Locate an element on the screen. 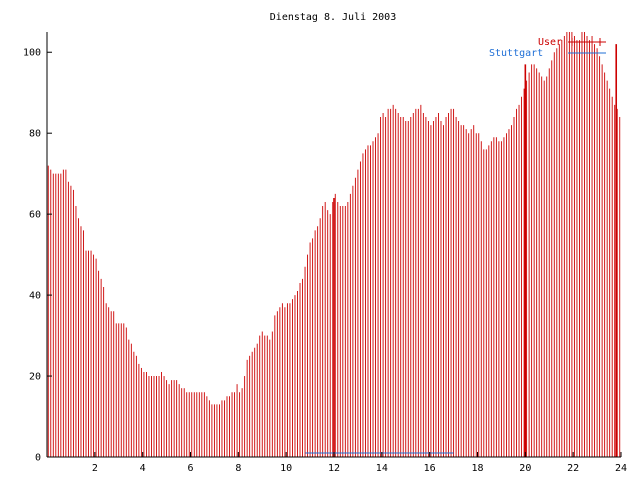 The height and width of the screenshot is (480, 640). x-tick-label: 4 is located at coordinates (143, 468).